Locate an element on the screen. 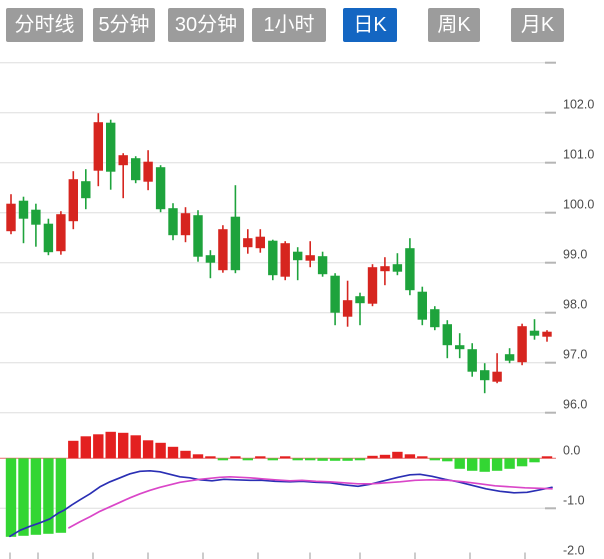  price-axis-label: 100.0 is located at coordinates (578, 205).